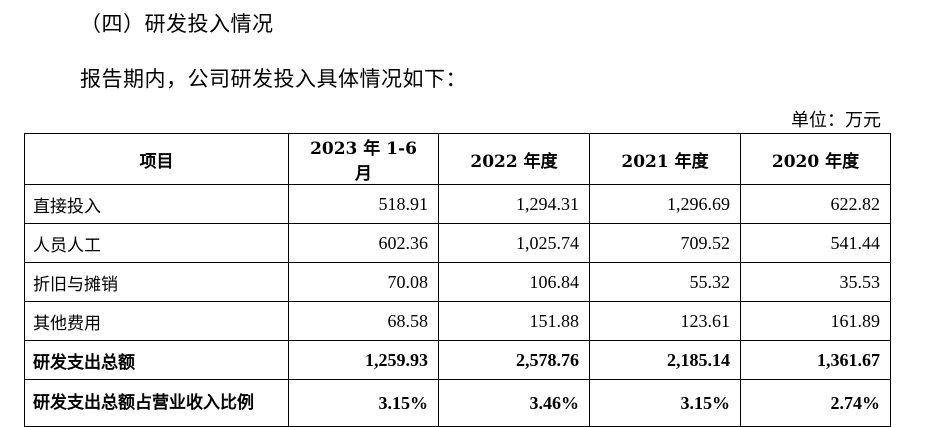  I want to click on row-label: 折旧与摊销, so click(156, 282).